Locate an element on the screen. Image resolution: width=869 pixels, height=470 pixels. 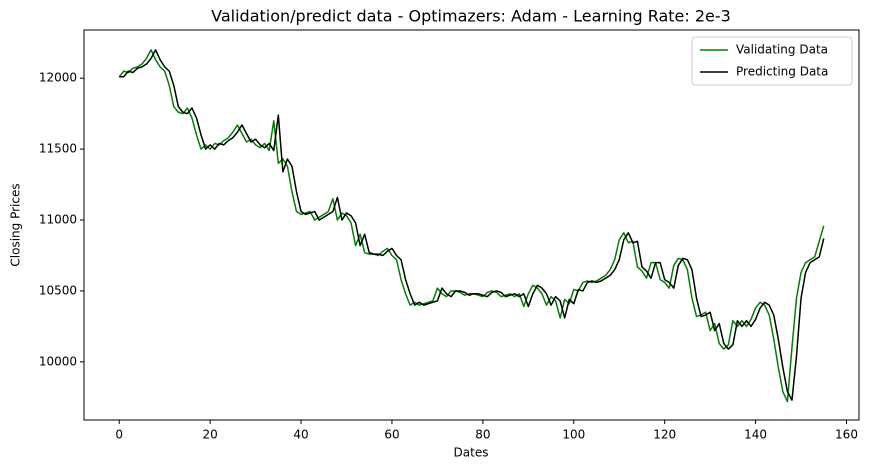
y-tick-label: 11500 is located at coordinates (58, 149).